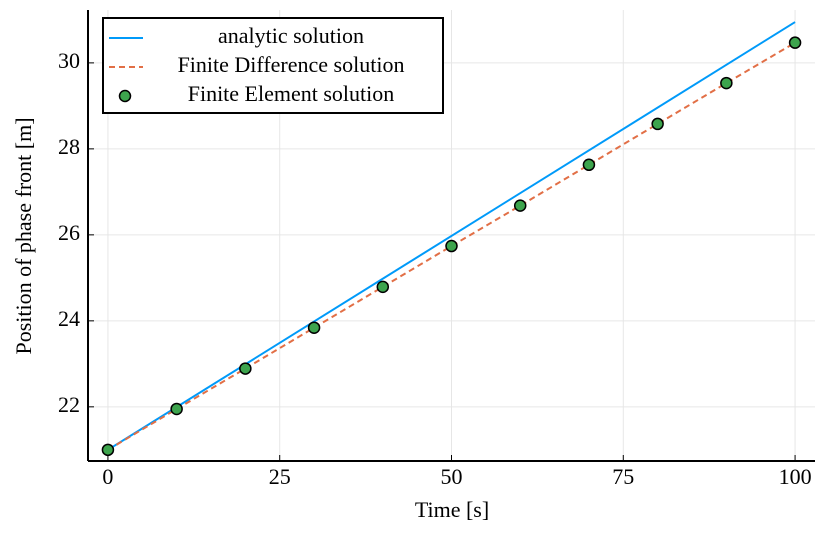 The image size is (830, 541). What do you see at coordinates (291, 64) in the screenshot?
I see `legend-label: Finite Difference solution` at bounding box center [291, 64].